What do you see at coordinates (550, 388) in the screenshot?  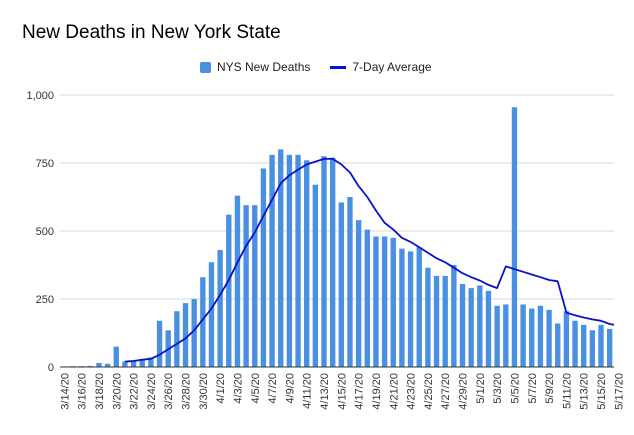 I see `x-tick-label: 5/9/20` at bounding box center [550, 388].